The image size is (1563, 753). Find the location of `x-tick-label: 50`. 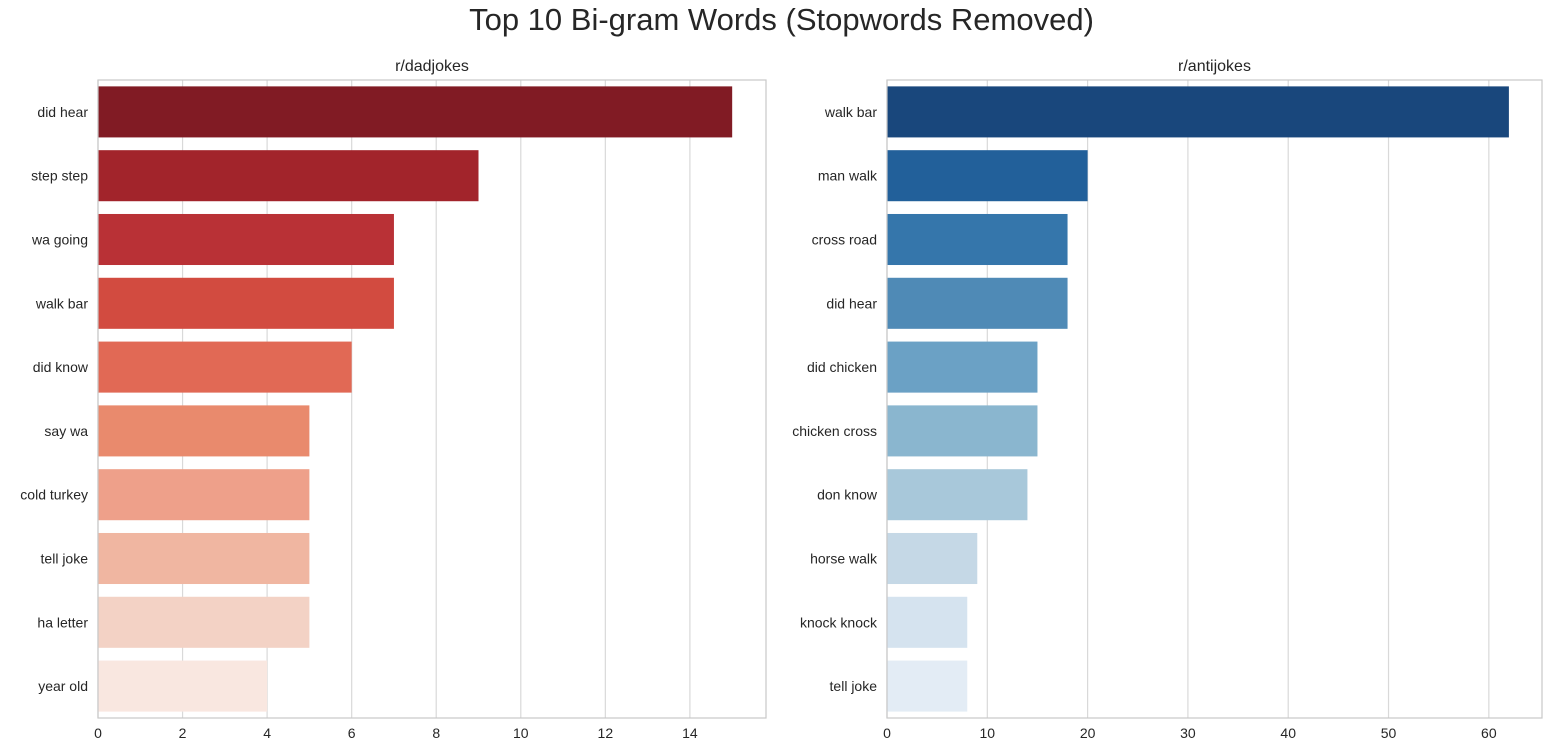

x-tick-label: 50 is located at coordinates (1389, 733).